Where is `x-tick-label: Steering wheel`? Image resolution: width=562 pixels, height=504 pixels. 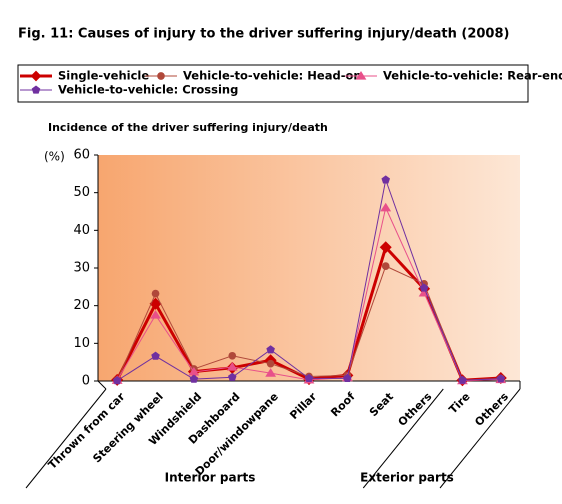
x-tick-label: Steering wheel is located at coordinates (127, 427).